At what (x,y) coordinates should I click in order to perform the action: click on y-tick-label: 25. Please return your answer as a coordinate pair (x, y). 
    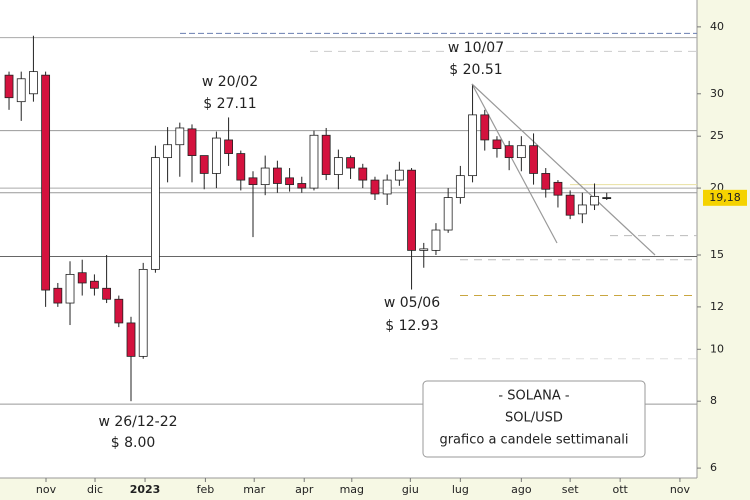
    Looking at the image, I should click on (717, 135).